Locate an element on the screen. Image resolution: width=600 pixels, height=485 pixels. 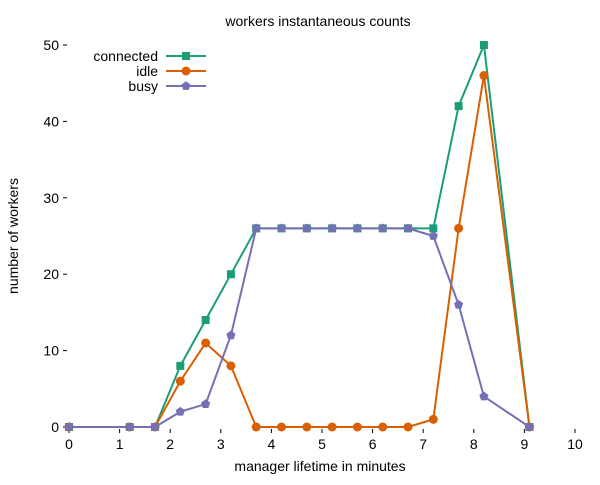
y-tick-label: 30 is located at coordinates (51, 198).